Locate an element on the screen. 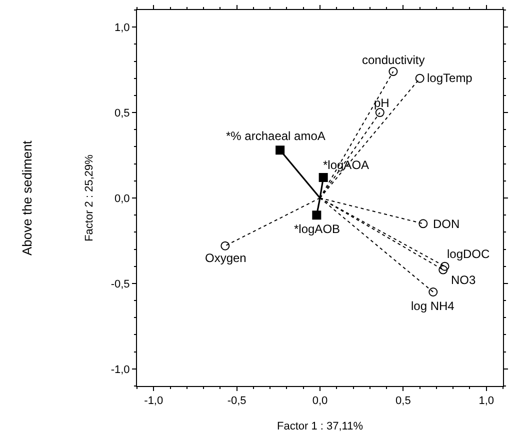 This screenshot has height=444, width=512. x-tick-label: -1,0 is located at coordinates (154, 401).